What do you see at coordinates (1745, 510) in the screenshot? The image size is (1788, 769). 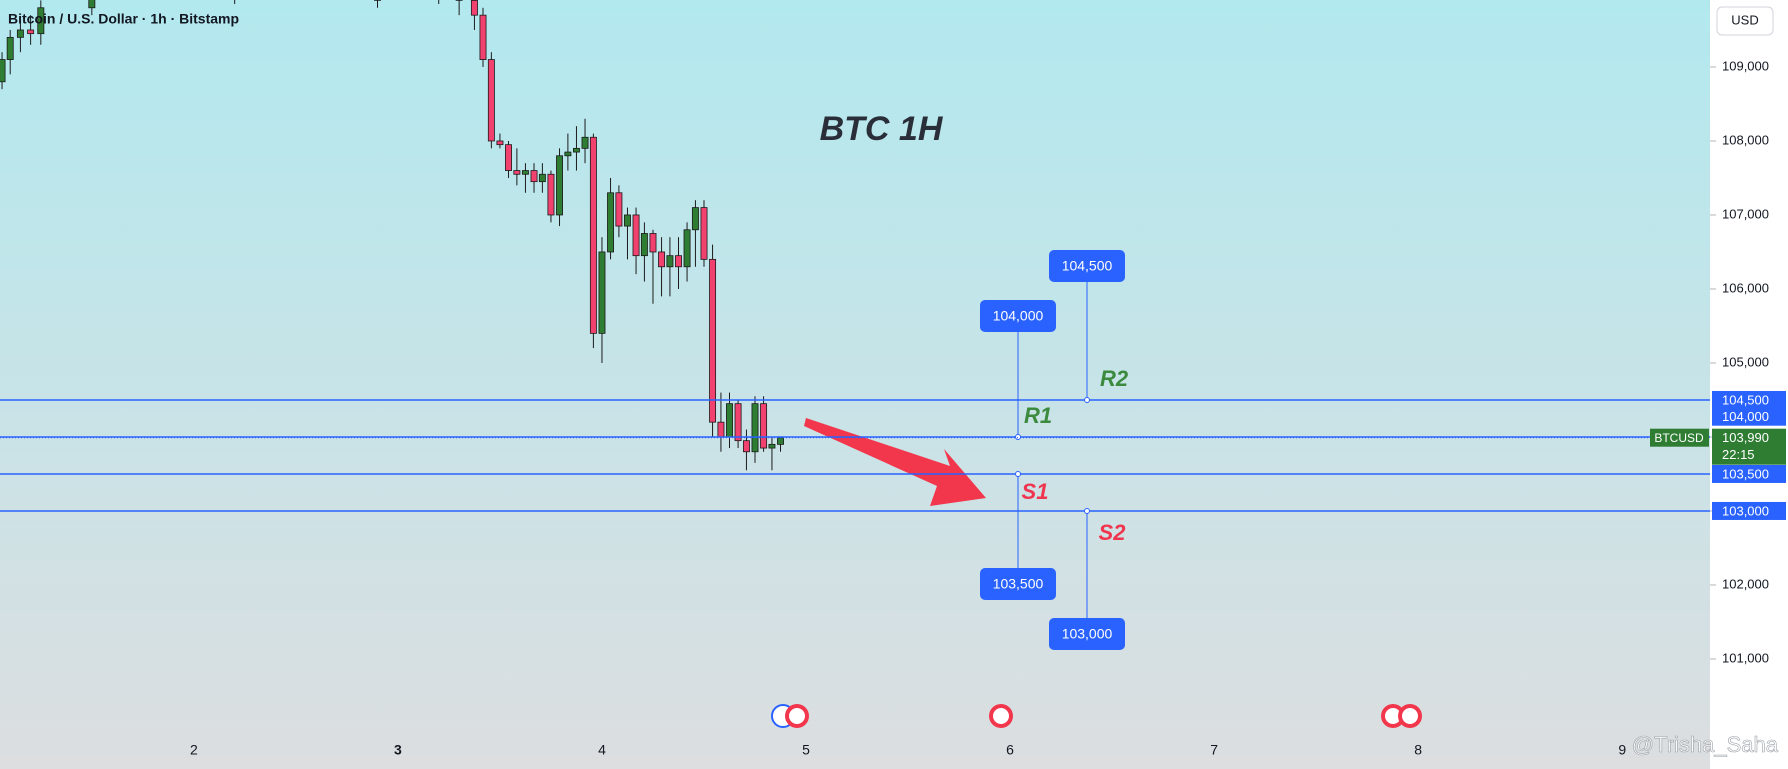 I see `level-axis-label: 103,000` at bounding box center [1745, 510].